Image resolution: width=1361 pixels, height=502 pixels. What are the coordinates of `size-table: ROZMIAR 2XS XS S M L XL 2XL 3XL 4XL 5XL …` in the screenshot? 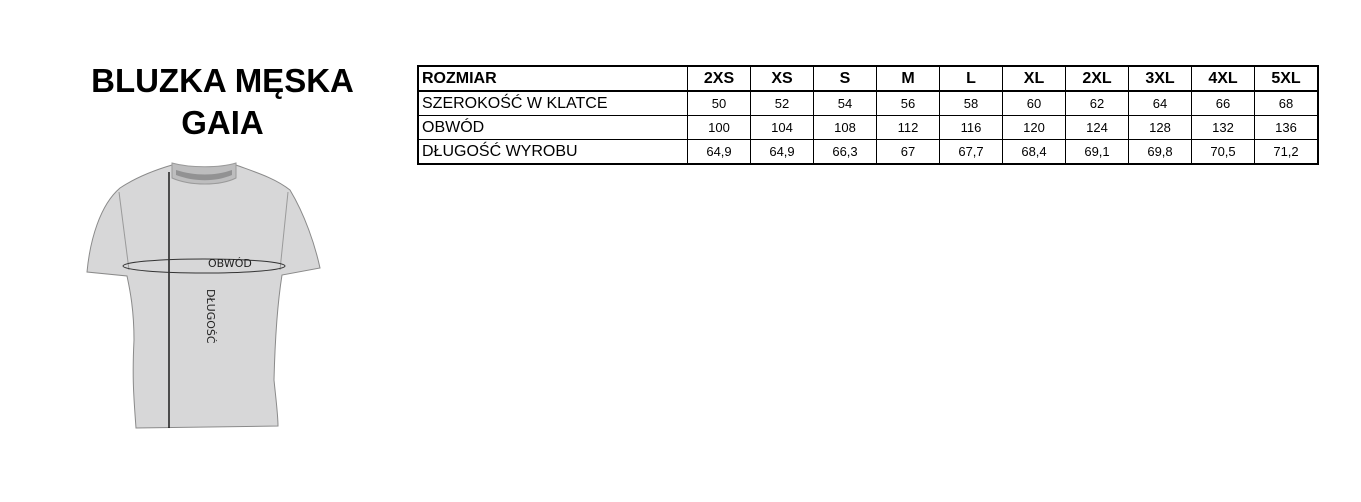 It's located at (868, 115).